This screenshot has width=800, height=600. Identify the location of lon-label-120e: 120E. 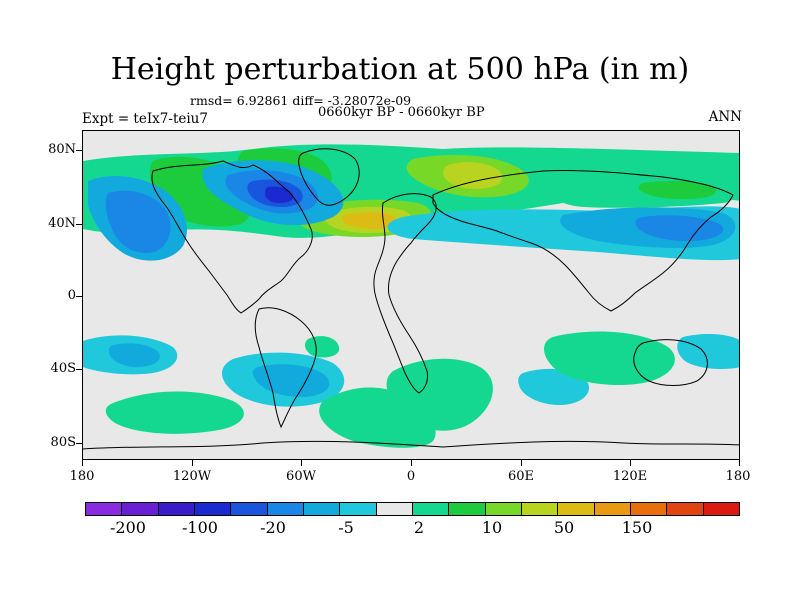
(630, 476).